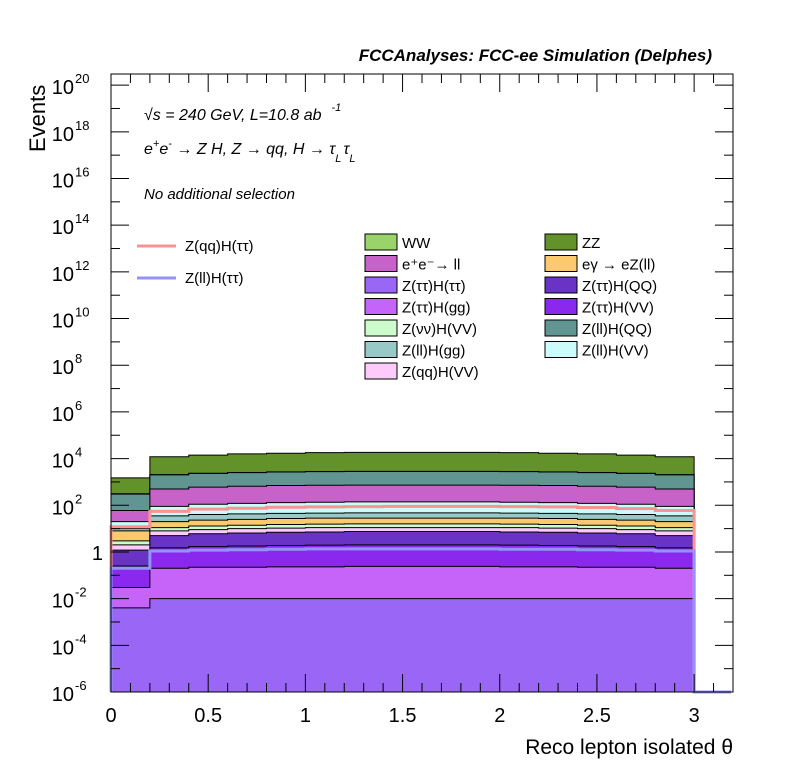 This screenshot has height=772, width=796. I want to click on y-tick-exponent: 8, so click(78, 358).